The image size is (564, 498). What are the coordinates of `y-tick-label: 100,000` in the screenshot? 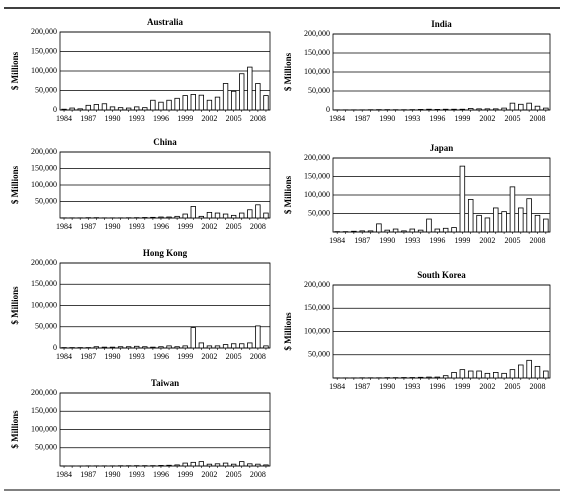 It's located at (44, 70).